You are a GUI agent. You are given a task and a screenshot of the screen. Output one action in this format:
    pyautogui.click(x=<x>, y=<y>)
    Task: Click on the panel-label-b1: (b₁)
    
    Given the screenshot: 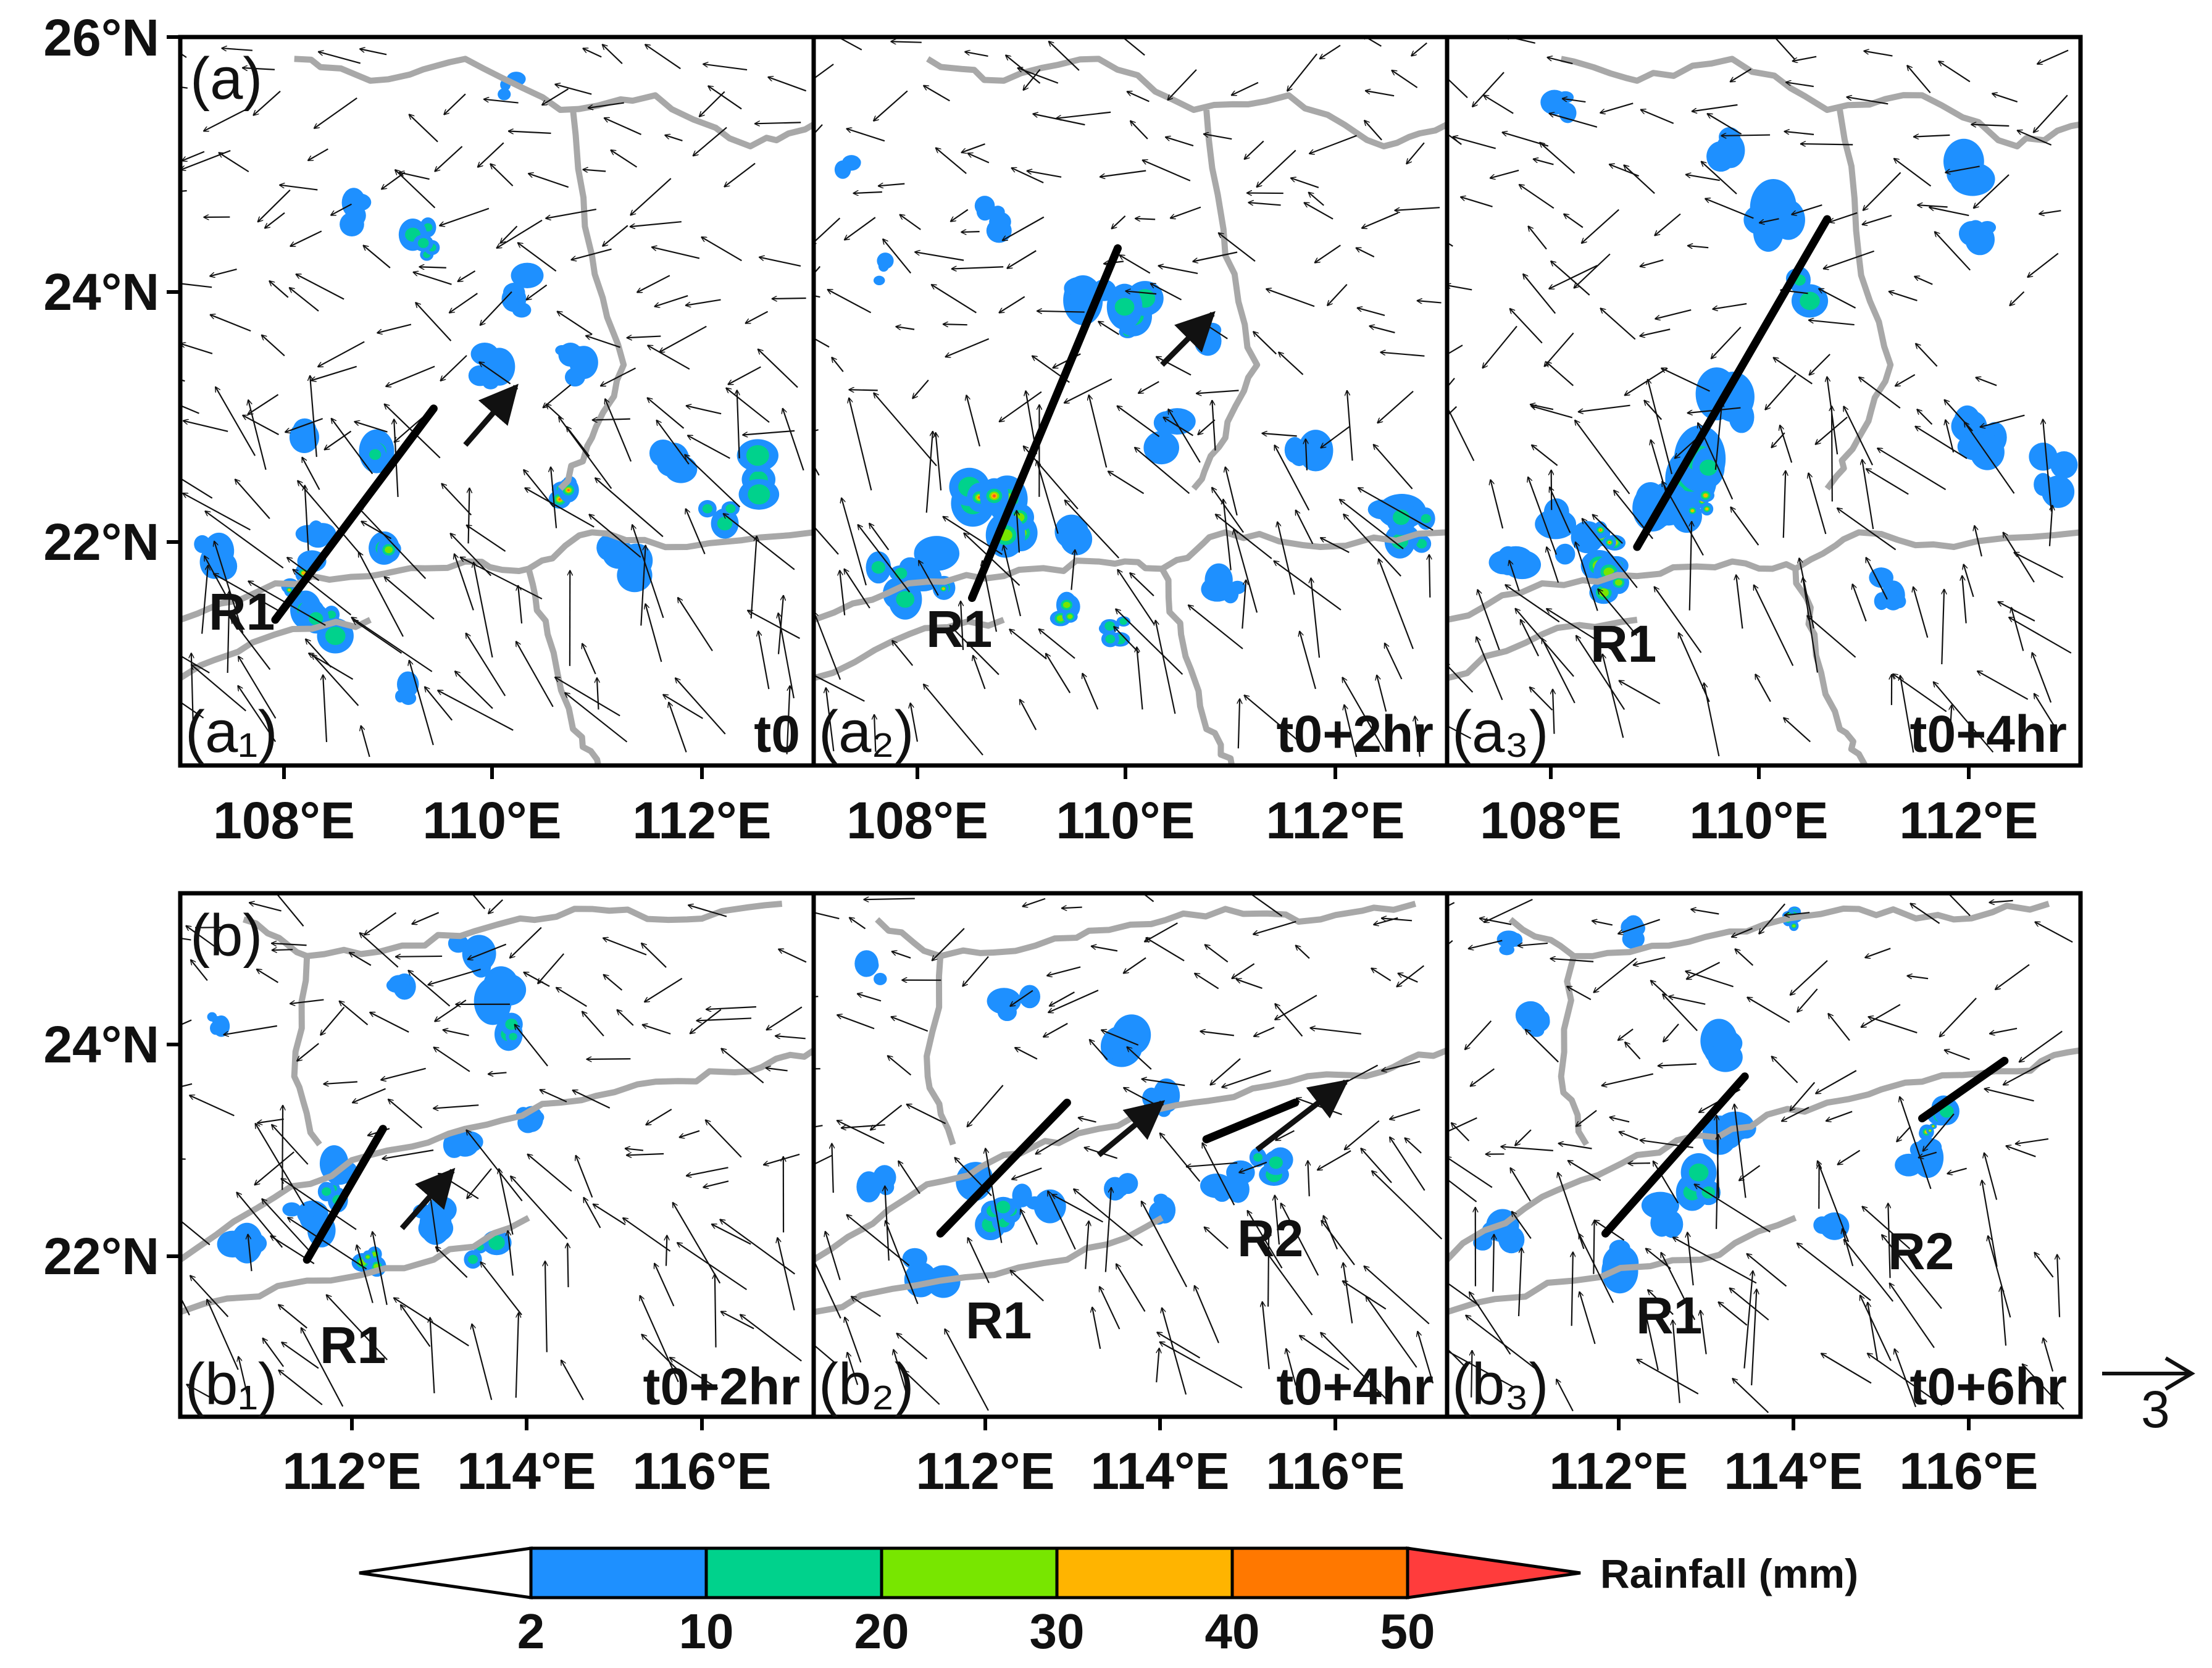 What is the action you would take?
    pyautogui.click(x=231, y=1384)
    